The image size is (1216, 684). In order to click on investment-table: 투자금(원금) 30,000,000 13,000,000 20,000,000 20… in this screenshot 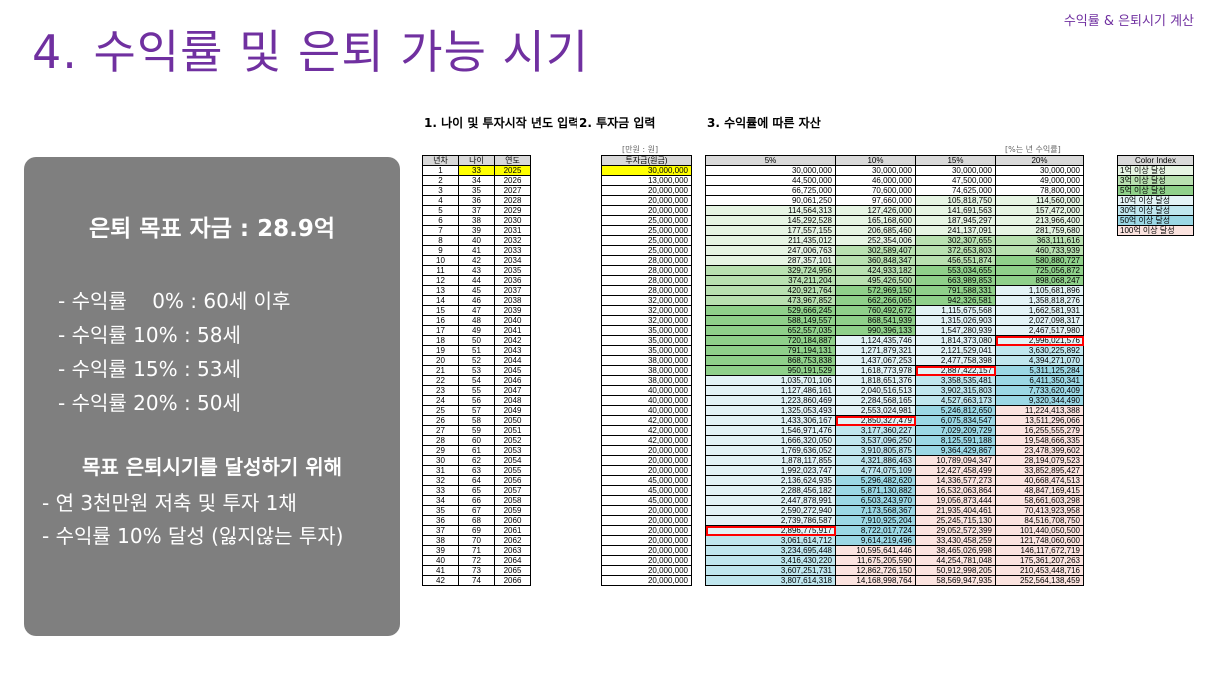, I will do `click(646, 370)`.